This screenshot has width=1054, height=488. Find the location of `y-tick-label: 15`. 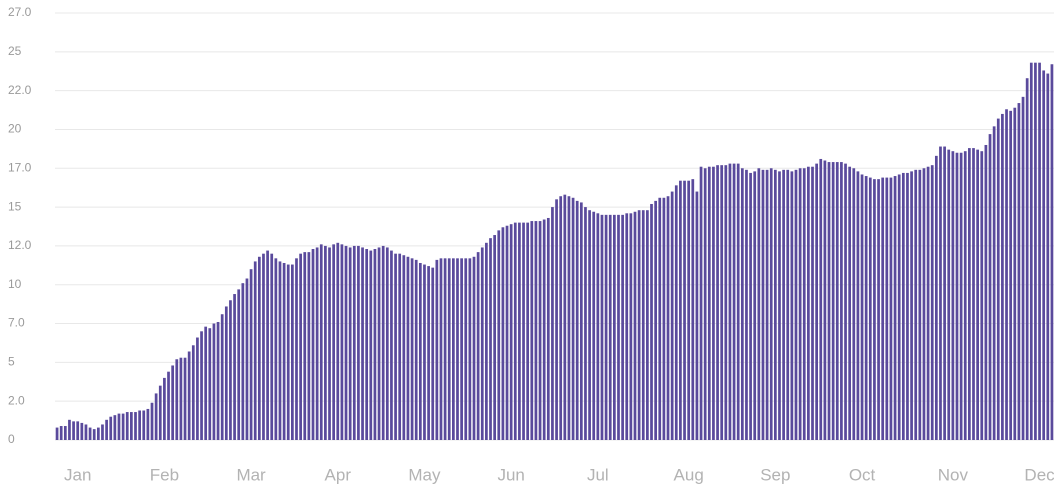

y-tick-label: 15 is located at coordinates (15, 206).